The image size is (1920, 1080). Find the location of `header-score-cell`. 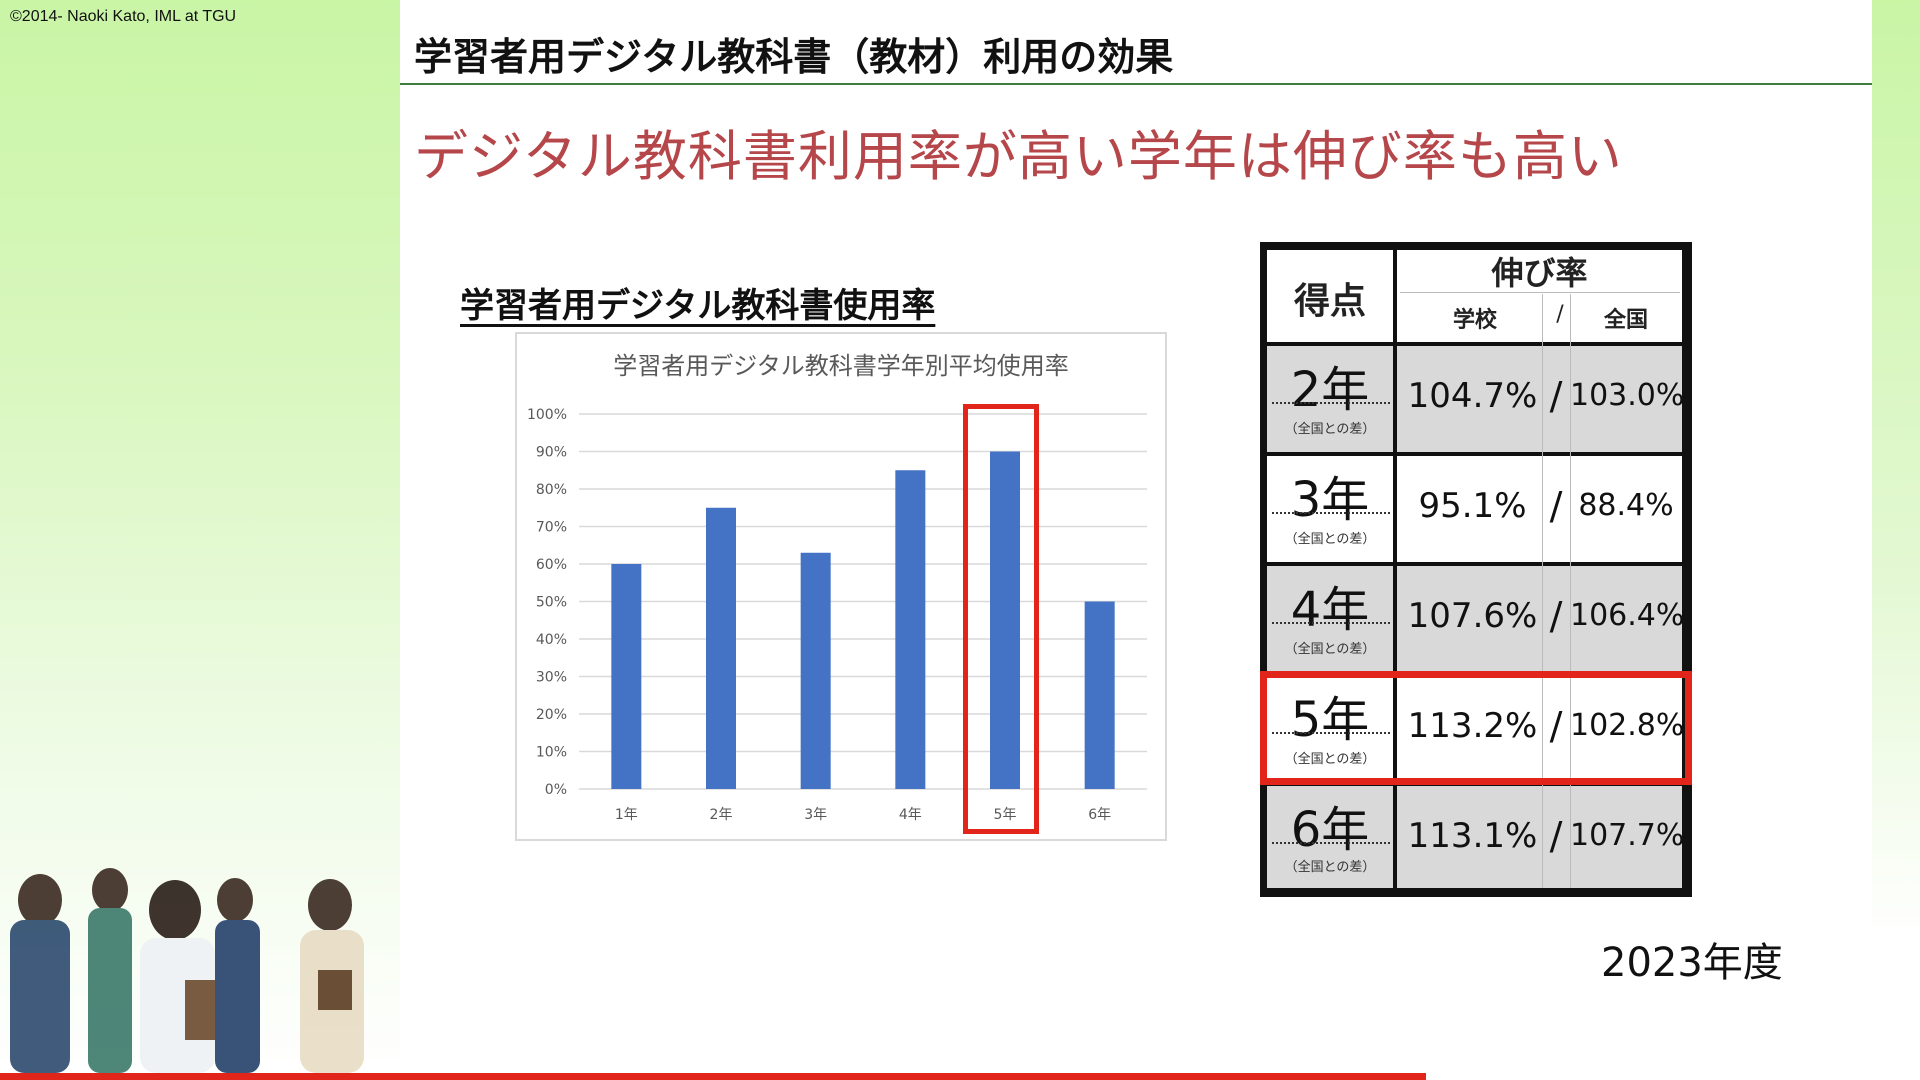

header-score-cell is located at coordinates (1330, 296).